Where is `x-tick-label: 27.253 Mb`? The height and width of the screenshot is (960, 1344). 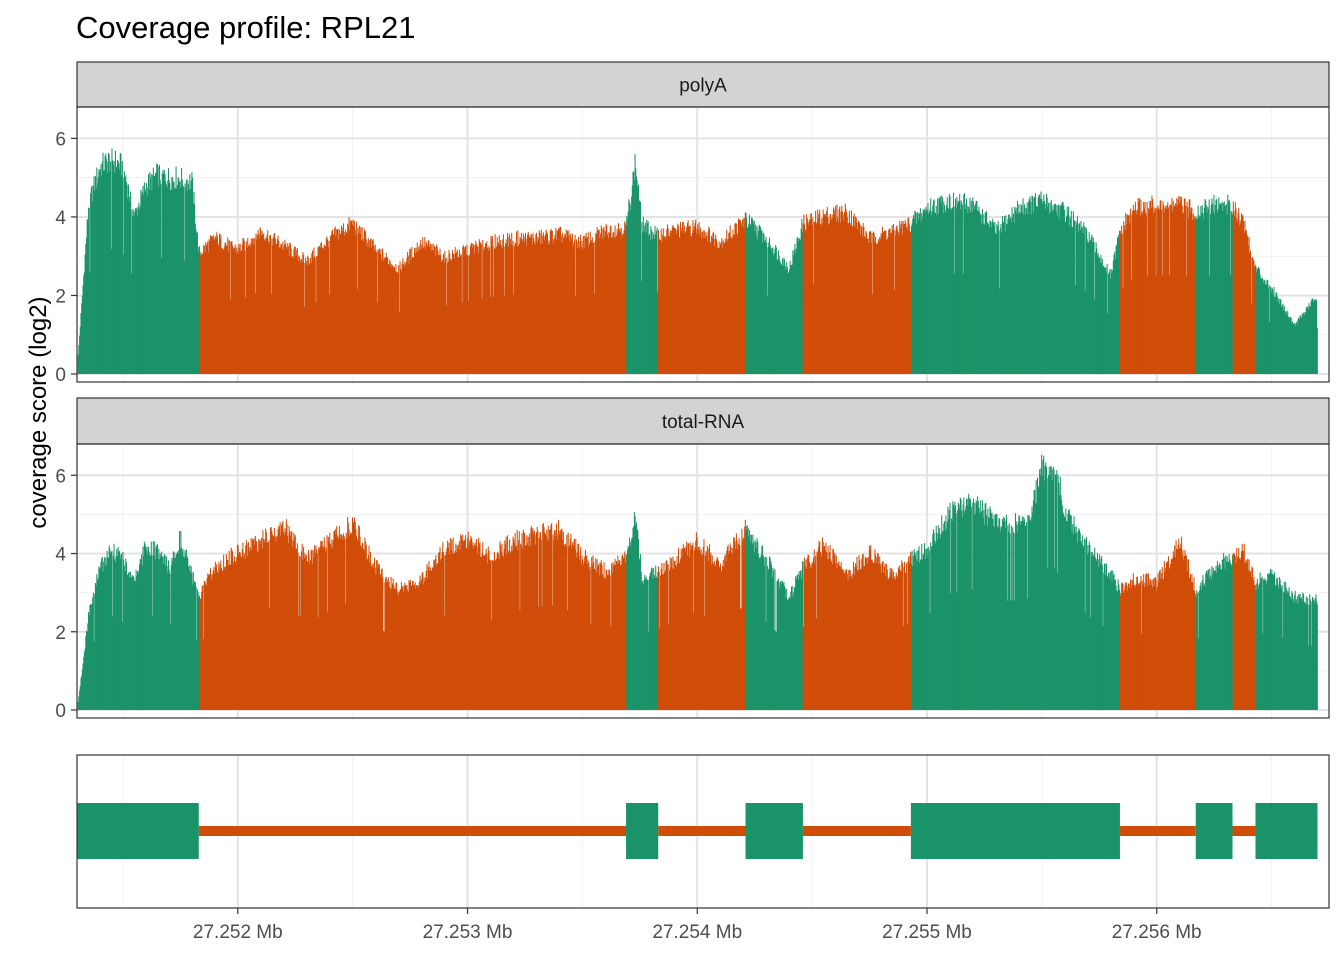 x-tick-label: 27.253 Mb is located at coordinates (468, 932).